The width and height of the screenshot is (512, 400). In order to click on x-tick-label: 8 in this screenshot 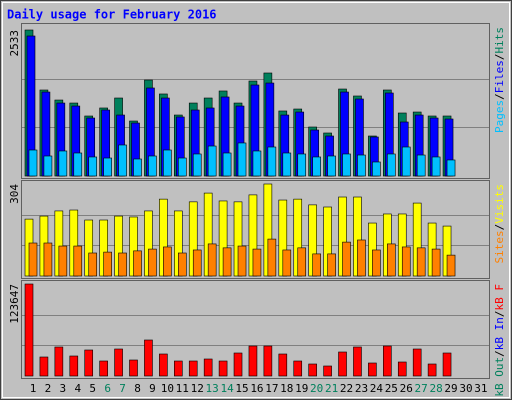, I will do `click(137, 388)`.